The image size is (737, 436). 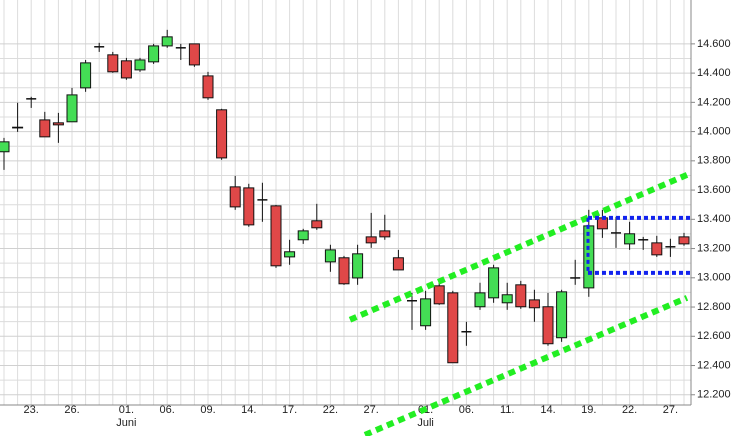 What do you see at coordinates (714, 190) in the screenshot?
I see `y-tick-label: 13.600` at bounding box center [714, 190].